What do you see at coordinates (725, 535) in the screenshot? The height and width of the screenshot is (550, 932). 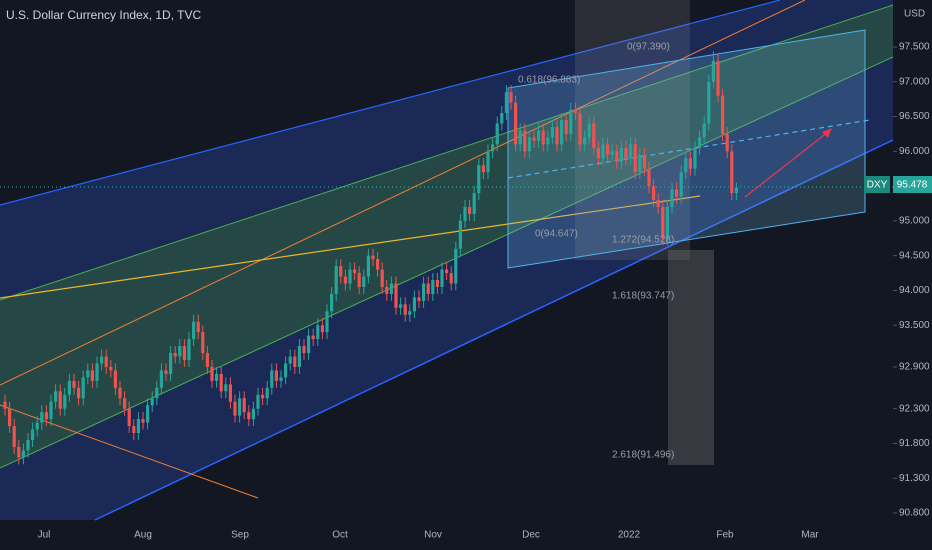 I see `x-tick-label: Feb` at bounding box center [725, 535].